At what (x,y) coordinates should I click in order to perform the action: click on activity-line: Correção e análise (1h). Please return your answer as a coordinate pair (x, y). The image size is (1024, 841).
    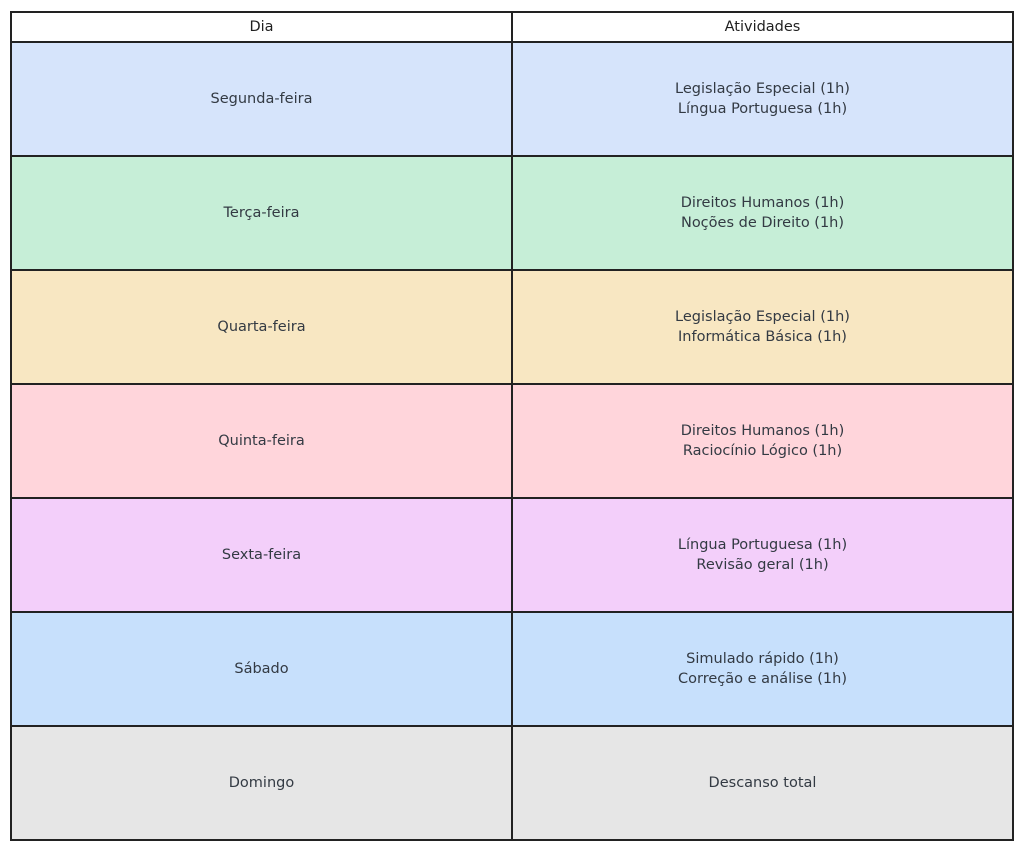
    Looking at the image, I should click on (762, 679).